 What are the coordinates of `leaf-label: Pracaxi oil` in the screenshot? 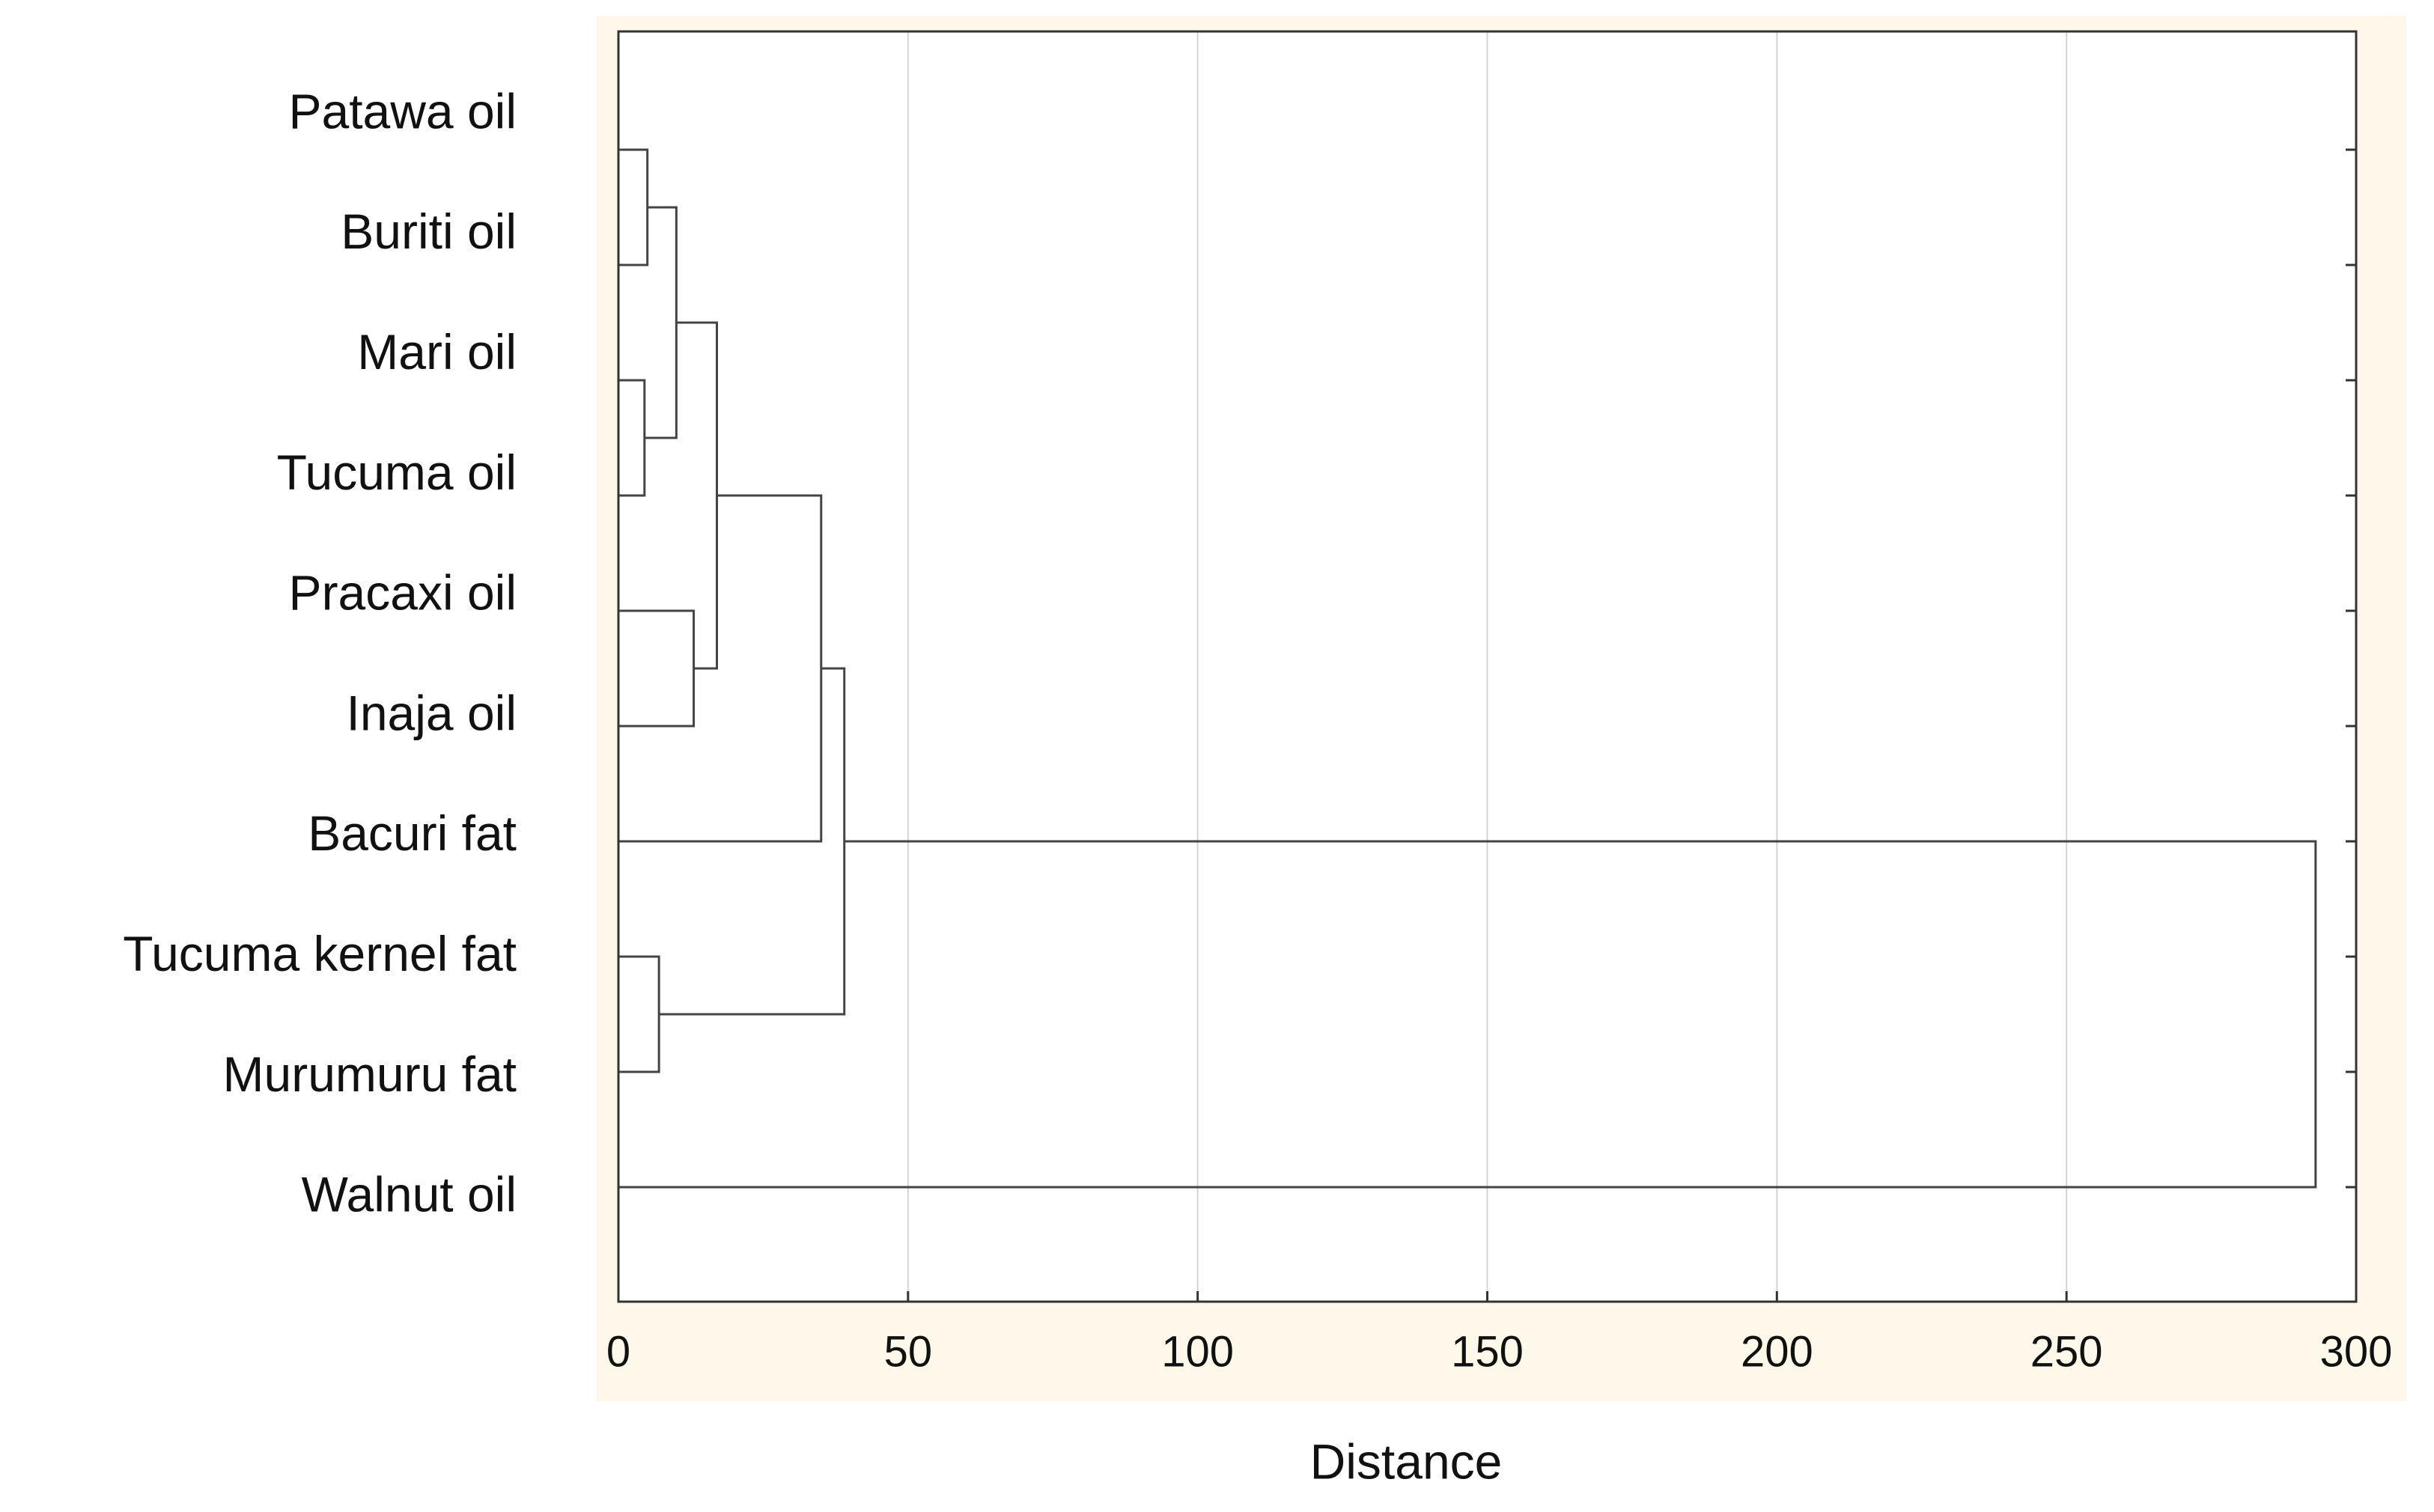 It's located at (403, 593).